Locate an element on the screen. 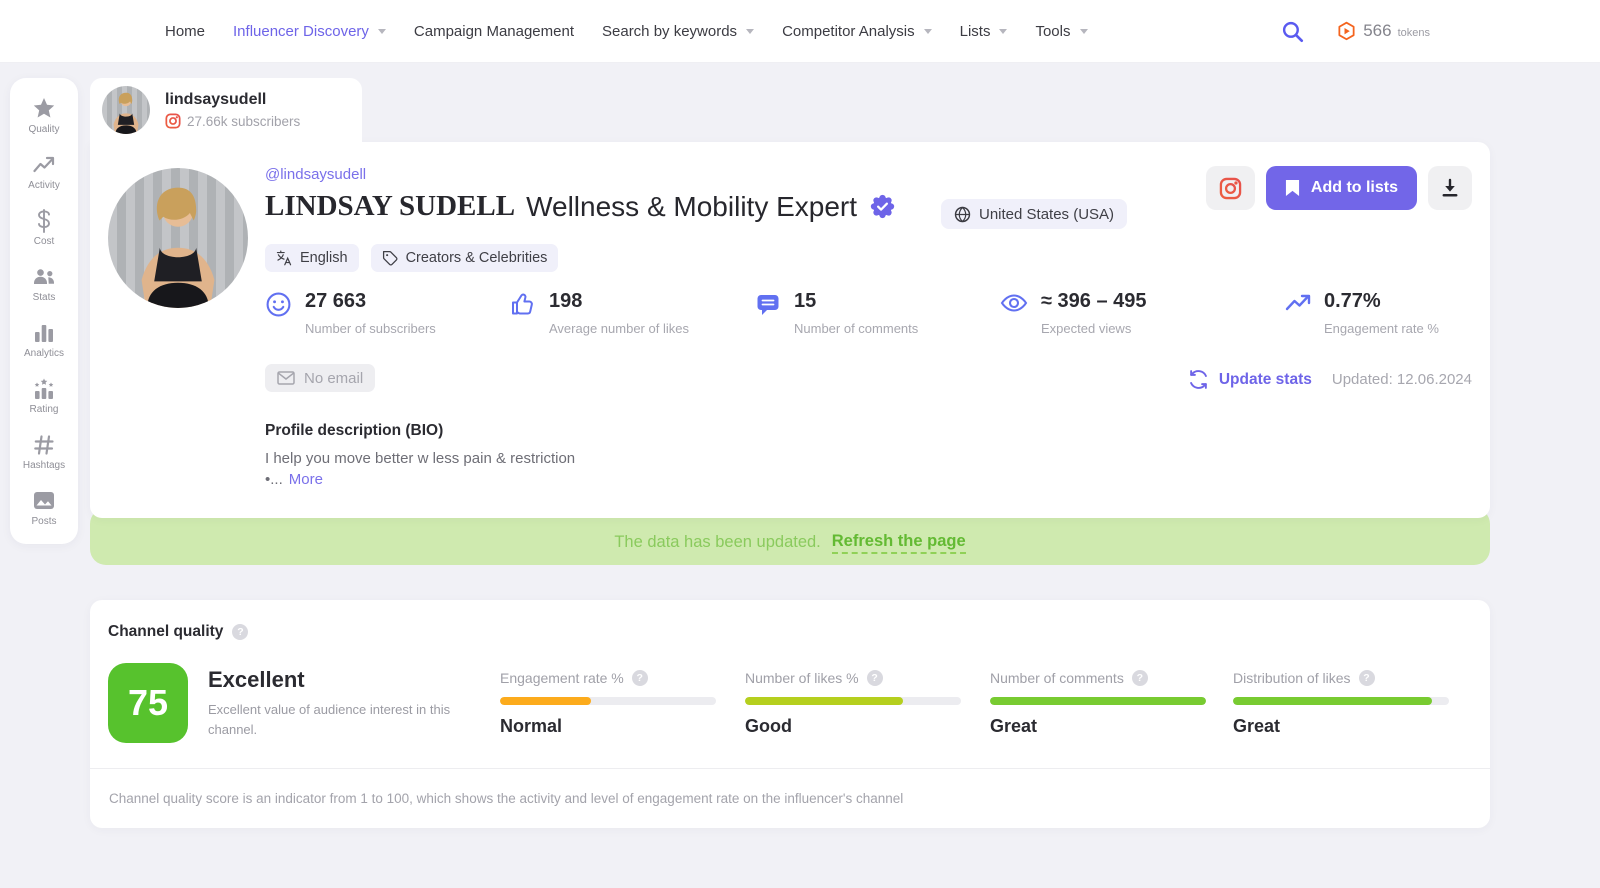  meter-label: Distribution of likes? is located at coordinates (1341, 678).